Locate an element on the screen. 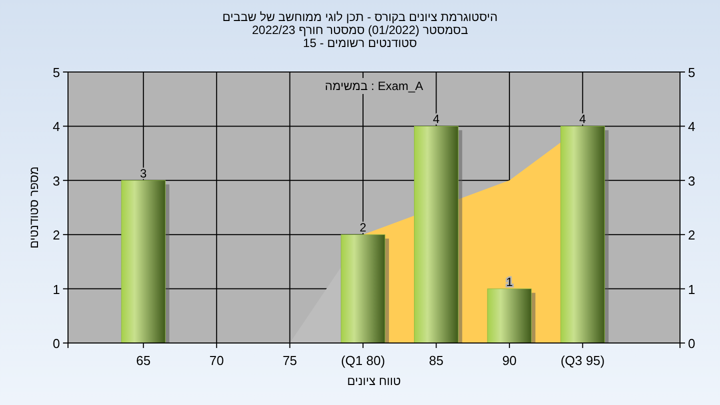 The image size is (720, 405). x-tick-label: (Q1 80) is located at coordinates (363, 360).